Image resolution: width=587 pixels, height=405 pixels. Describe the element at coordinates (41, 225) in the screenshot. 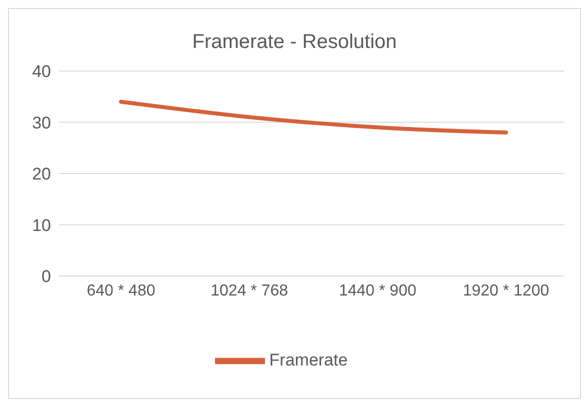

I see `y-tick-label: 10` at that location.